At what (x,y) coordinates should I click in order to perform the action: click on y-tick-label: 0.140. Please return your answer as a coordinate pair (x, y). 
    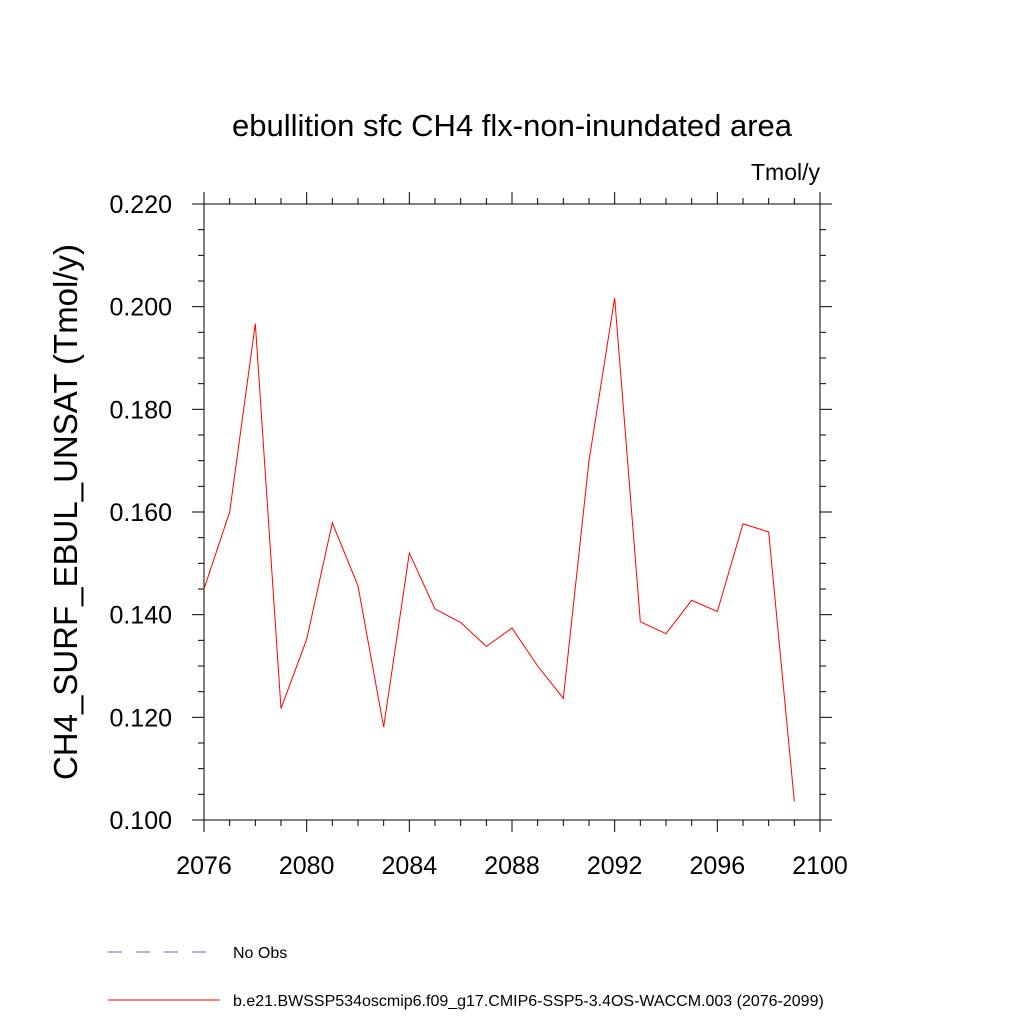
    Looking at the image, I should click on (140, 616).